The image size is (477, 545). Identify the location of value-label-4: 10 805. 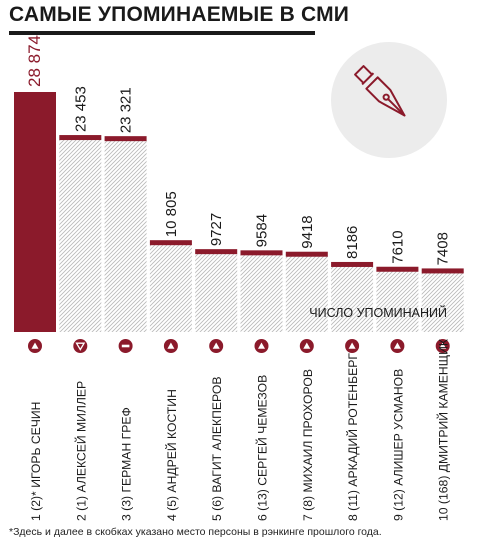
(171, 214).